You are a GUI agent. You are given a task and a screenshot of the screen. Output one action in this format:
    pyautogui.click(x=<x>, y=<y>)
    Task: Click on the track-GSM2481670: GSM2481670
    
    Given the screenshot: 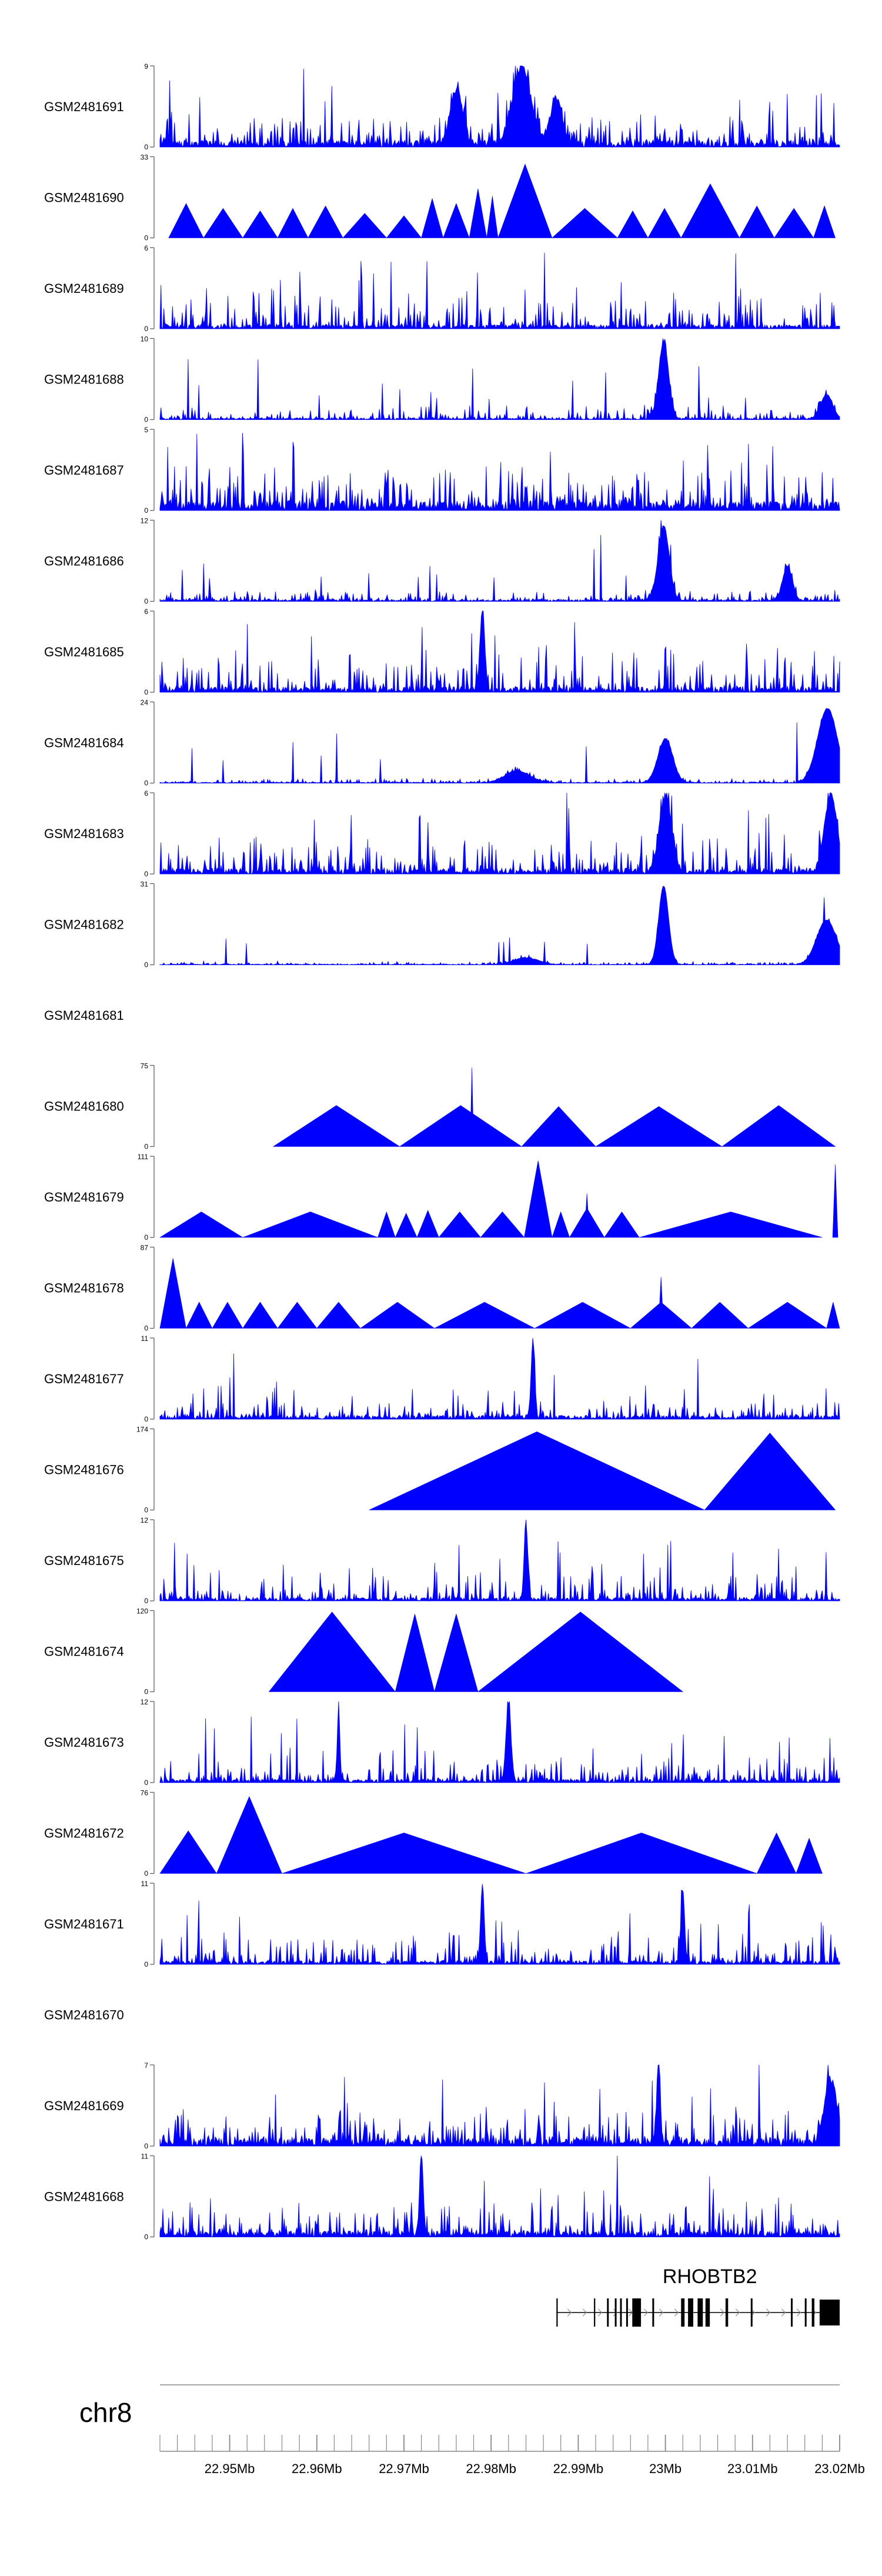 What is the action you would take?
    pyautogui.click(x=84, y=2015)
    